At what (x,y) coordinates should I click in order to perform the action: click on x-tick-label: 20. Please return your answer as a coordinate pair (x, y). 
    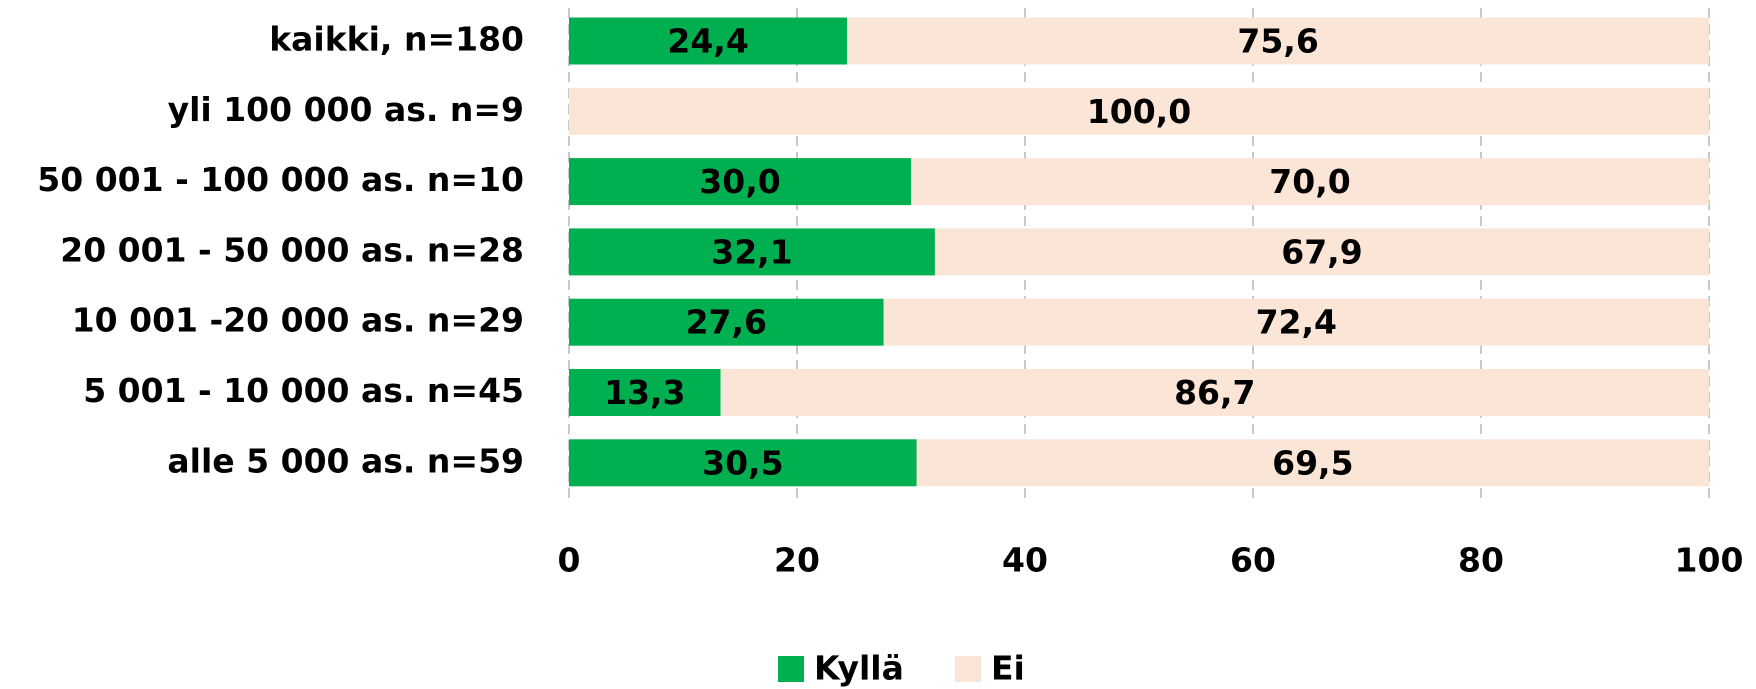
    Looking at the image, I should click on (797, 560).